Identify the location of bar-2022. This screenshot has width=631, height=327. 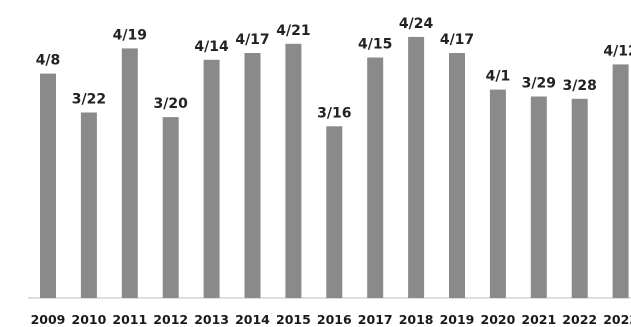
(579, 198).